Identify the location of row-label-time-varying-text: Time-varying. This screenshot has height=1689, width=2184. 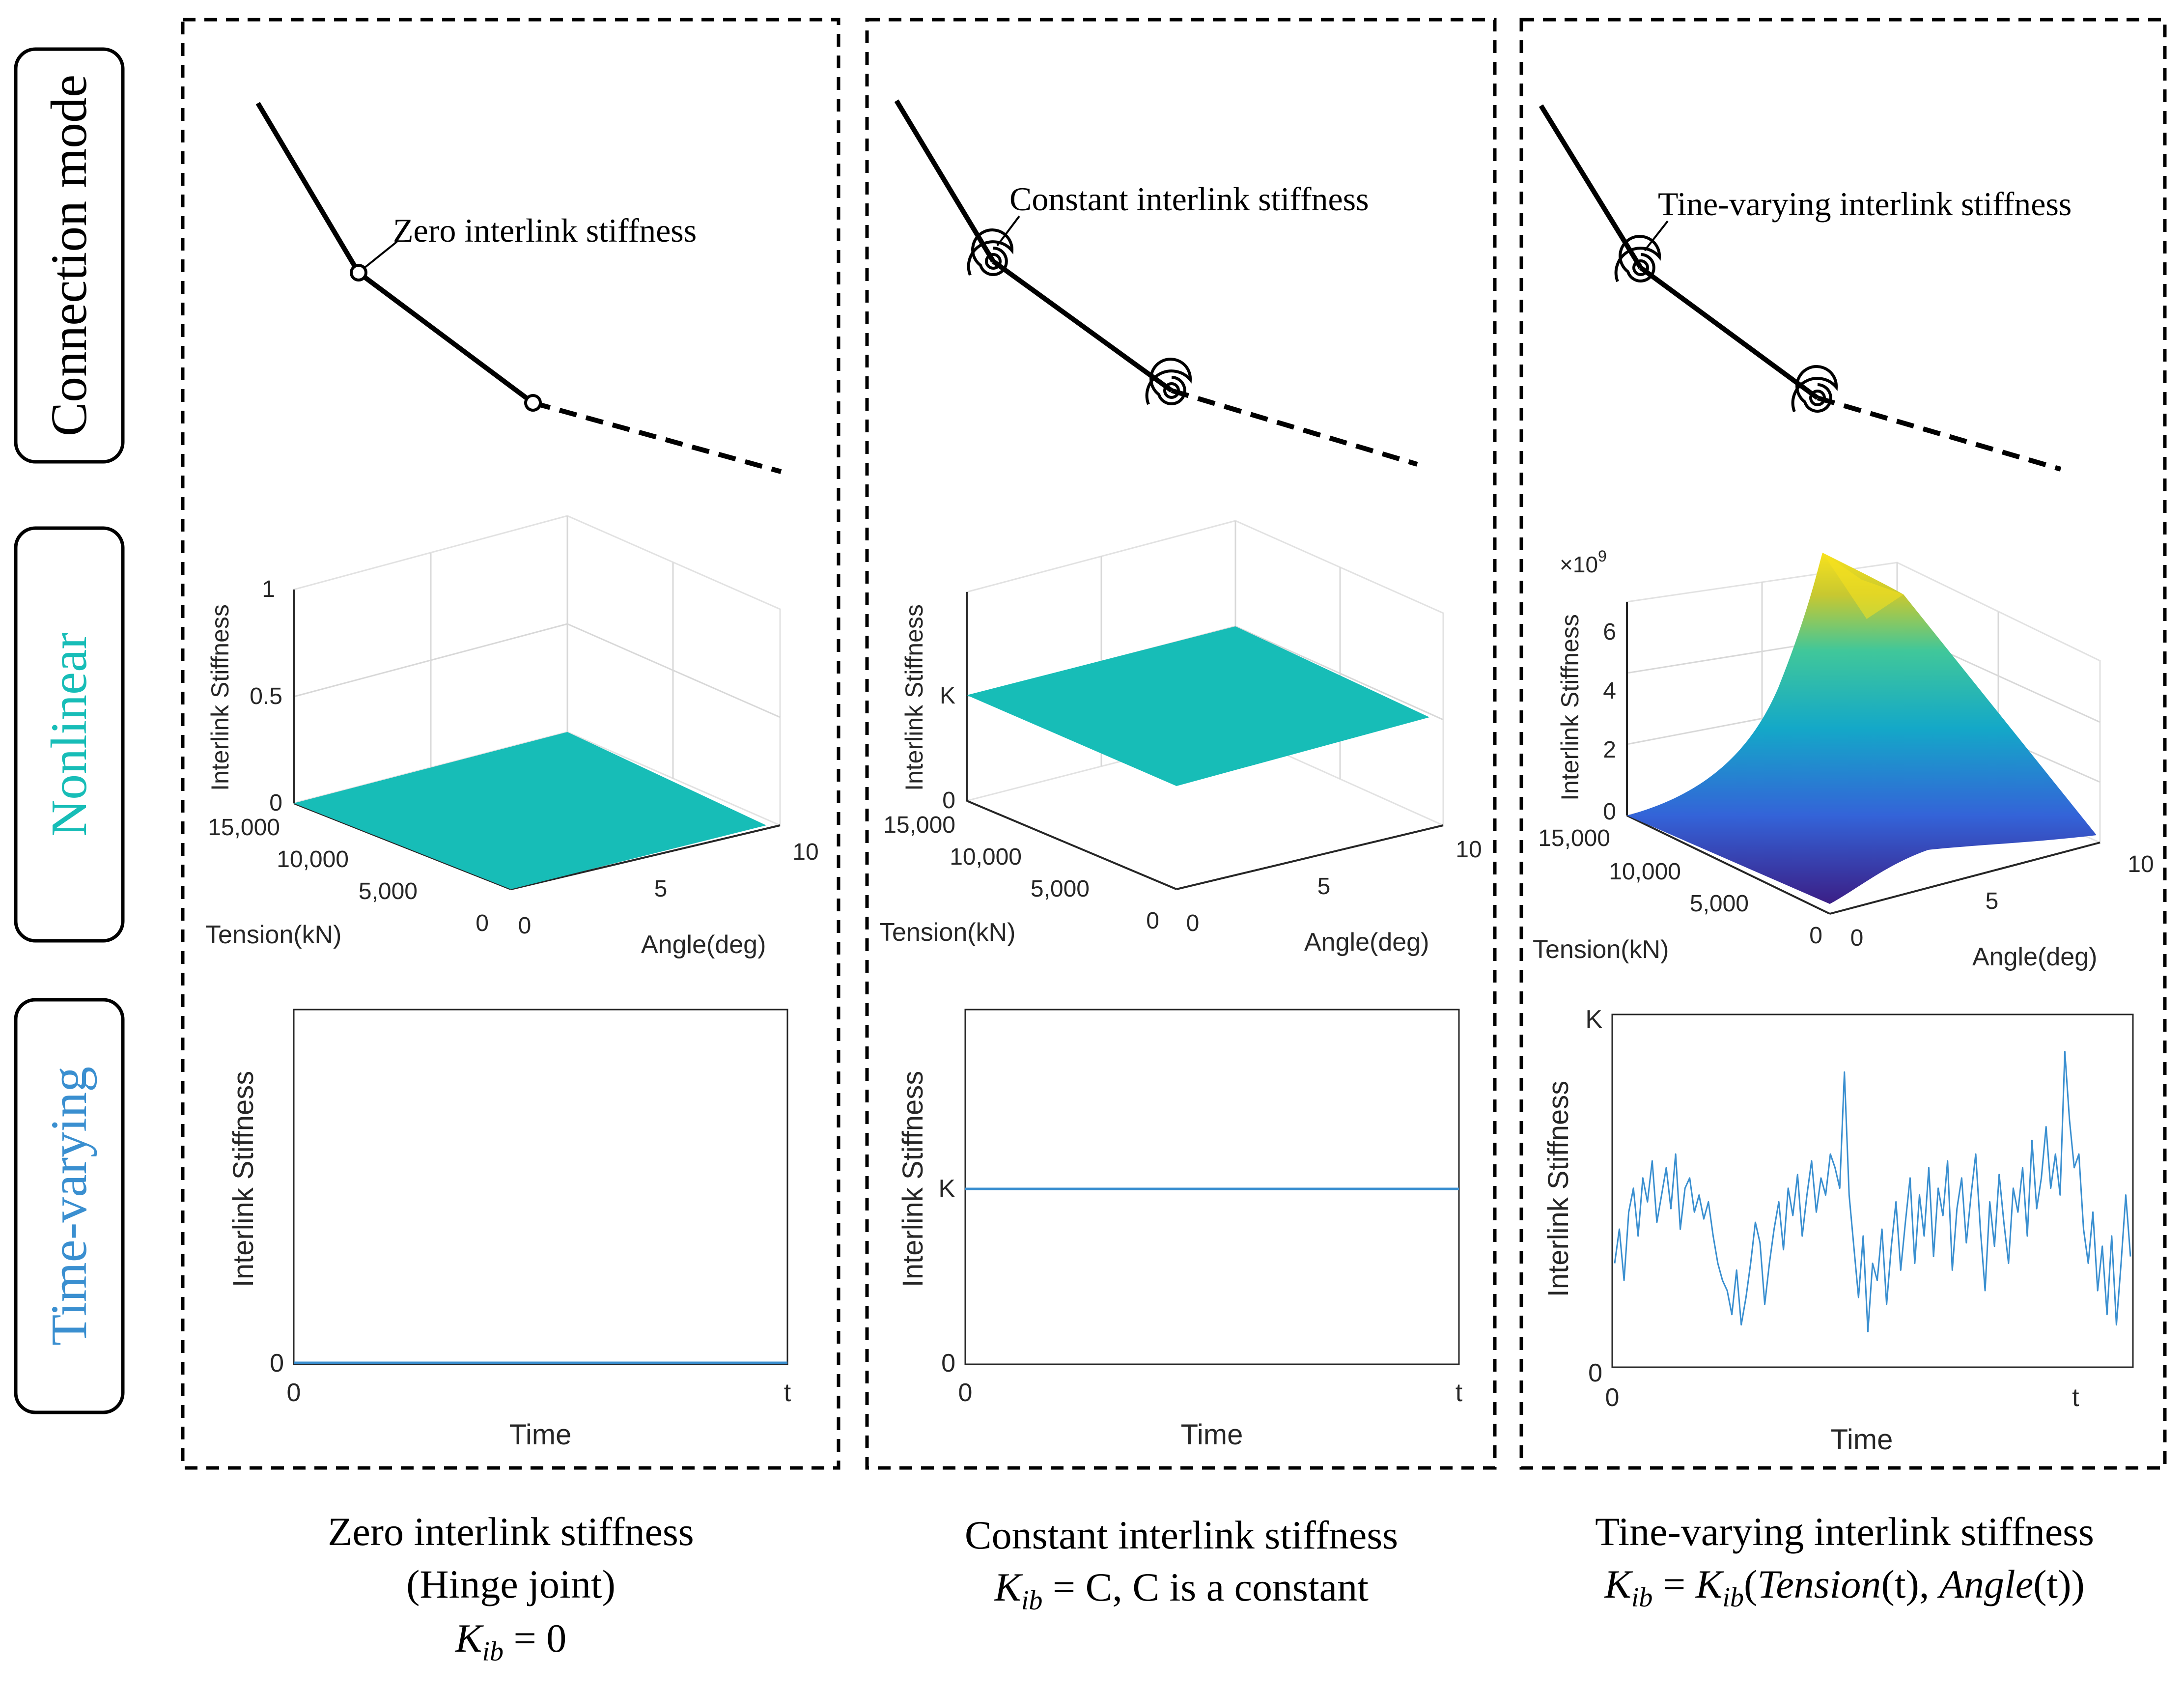
(69, 1206).